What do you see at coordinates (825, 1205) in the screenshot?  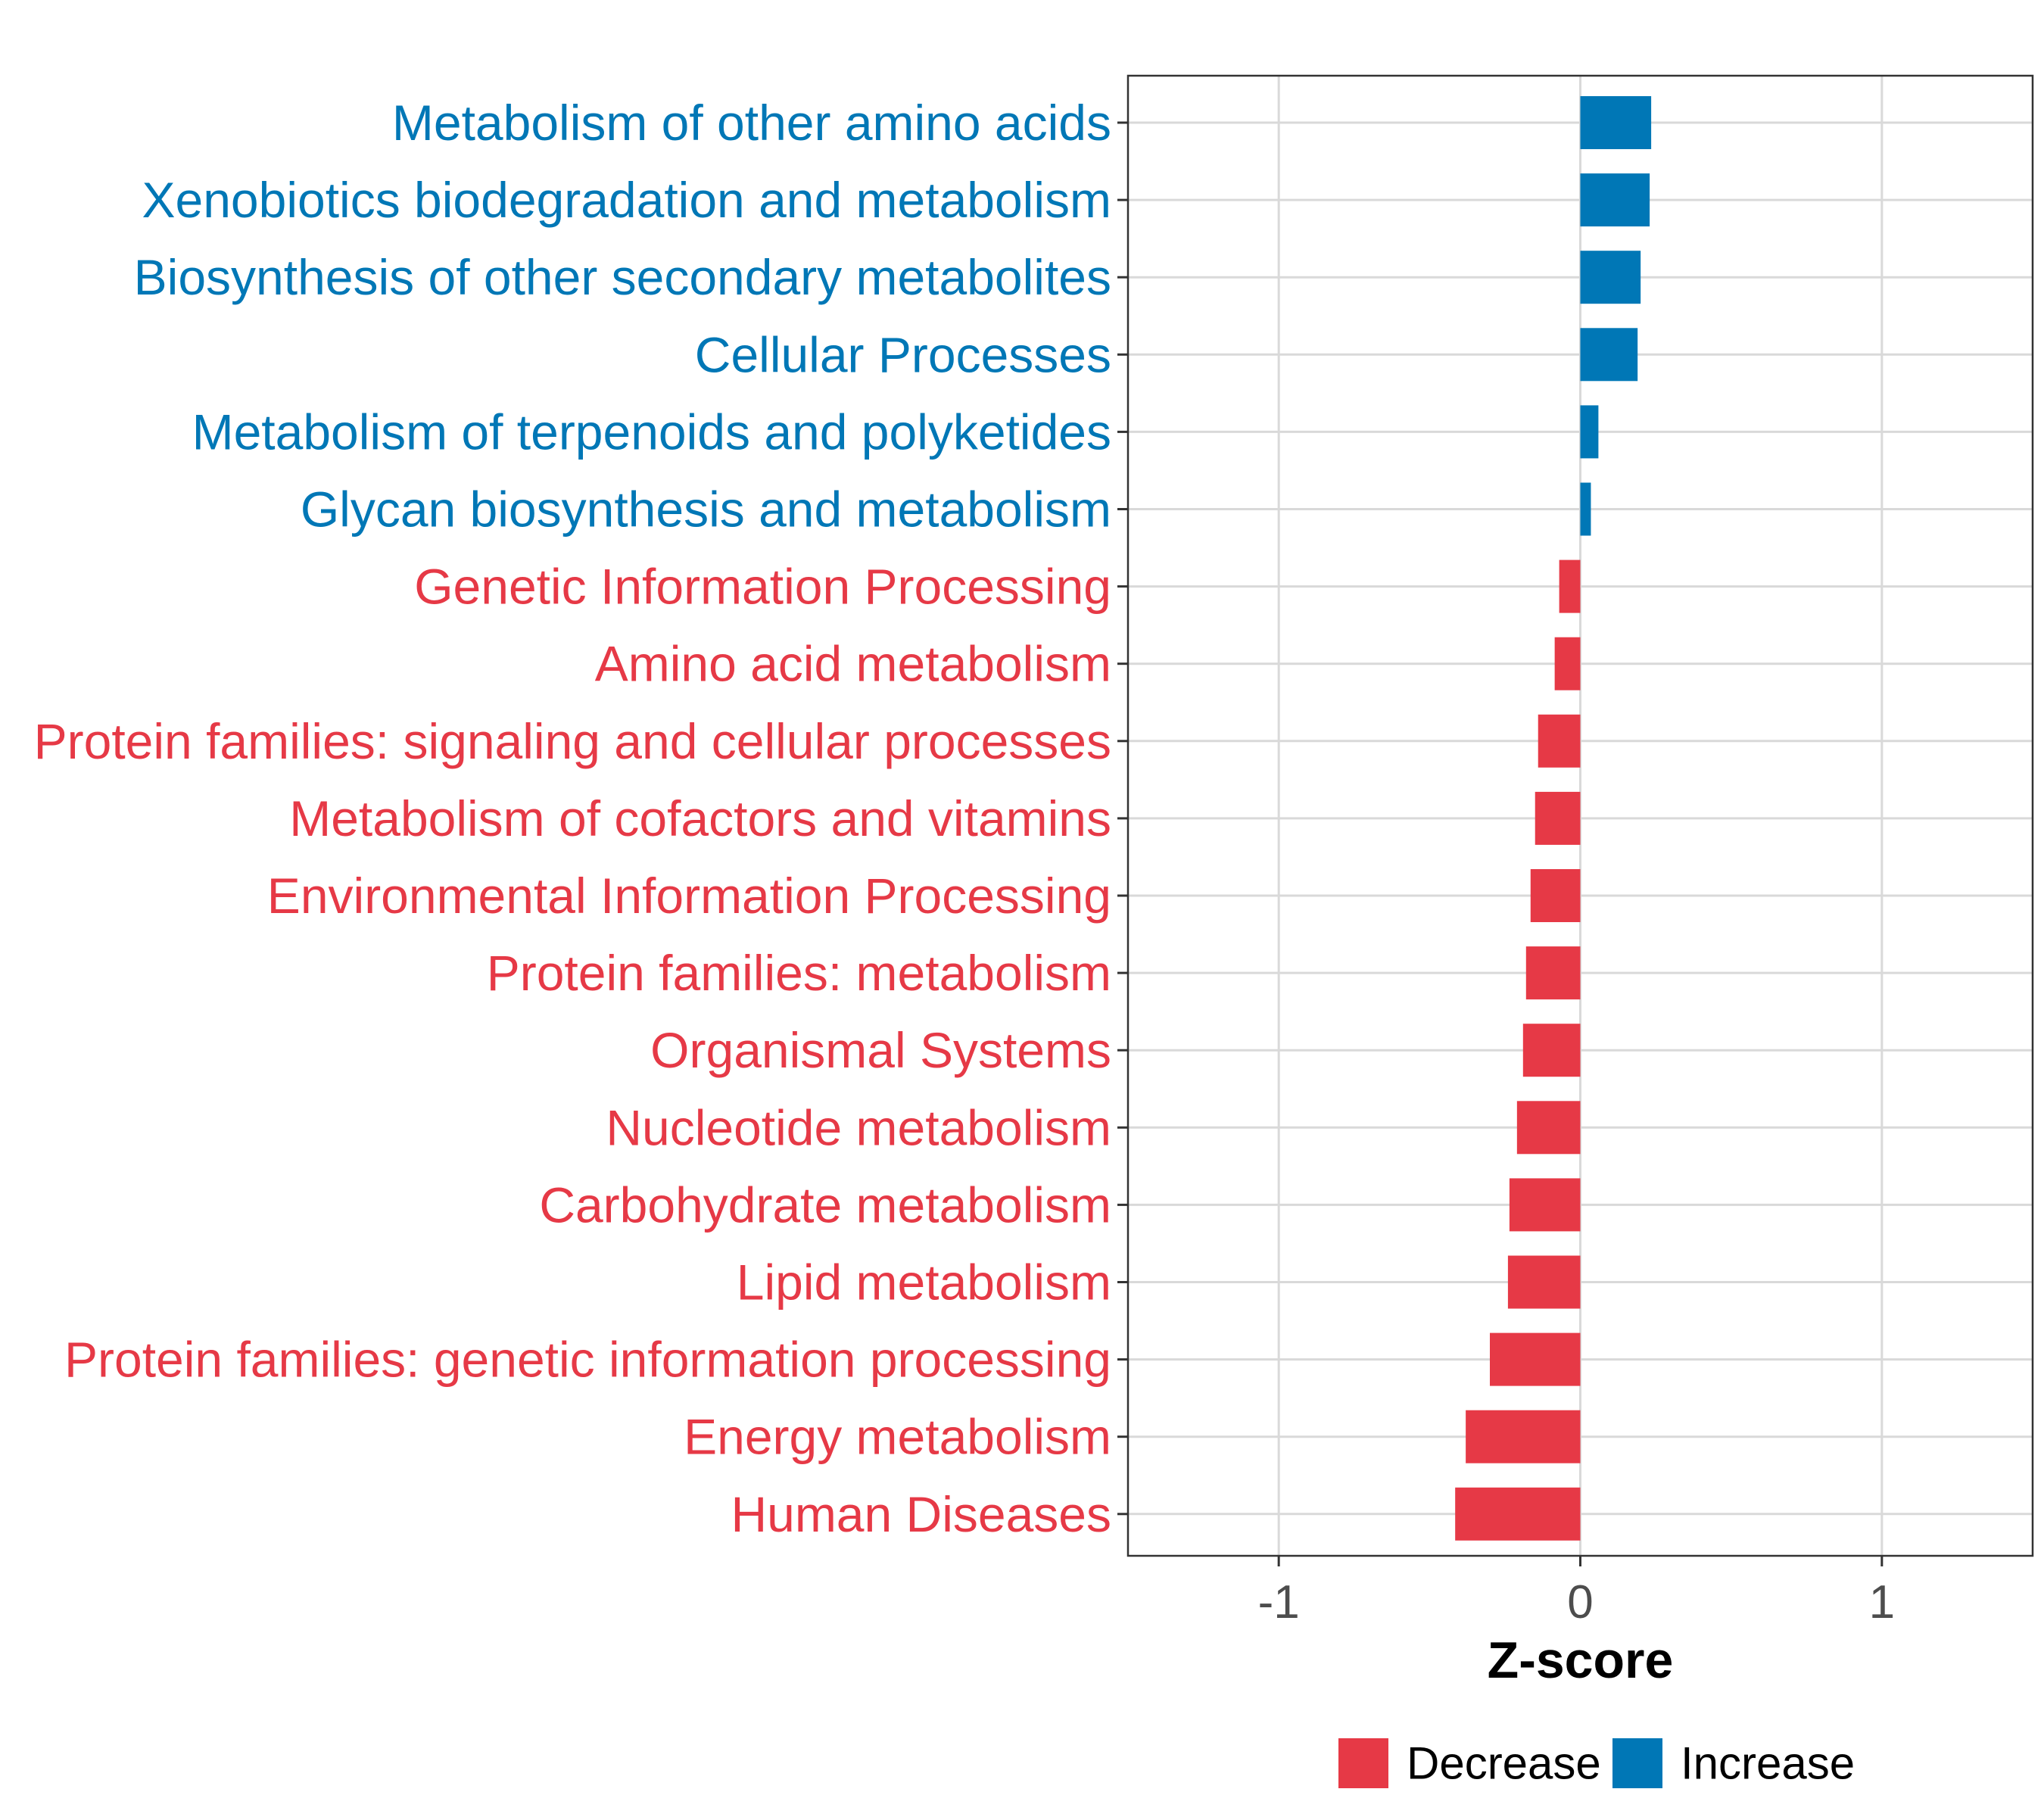 I see `category-label-14: Carbohydrate metabolism` at bounding box center [825, 1205].